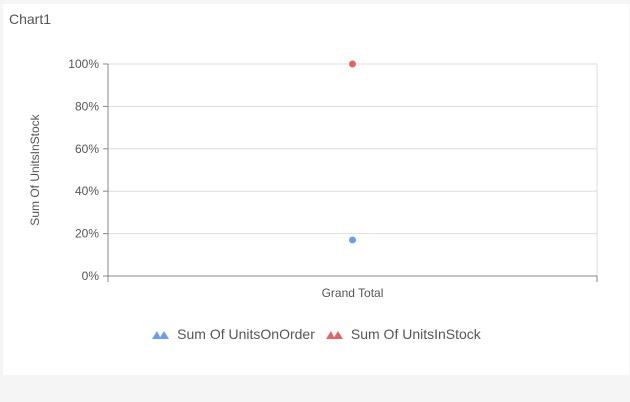  I want to click on legend-item-series-2: Sum Of UnitsInStock, so click(403, 334).